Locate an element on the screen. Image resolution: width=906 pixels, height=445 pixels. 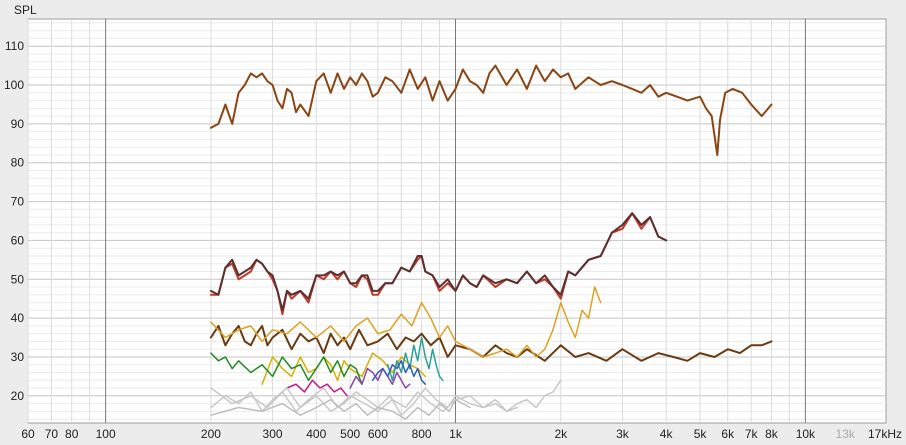
y-axis-title: SPL is located at coordinates (25, 10).